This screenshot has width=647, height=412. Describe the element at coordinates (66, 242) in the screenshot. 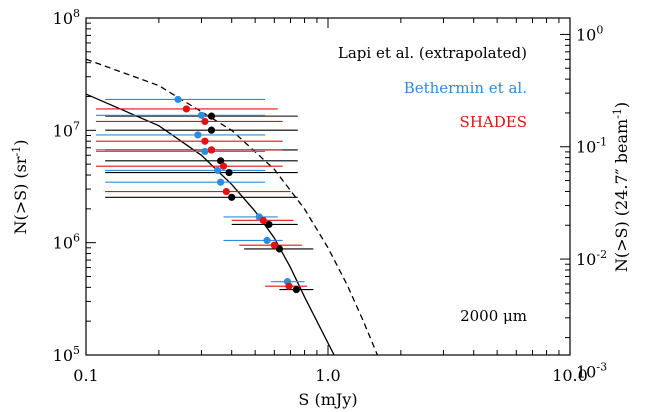

I see `y-tick-label: 10⁶` at that location.